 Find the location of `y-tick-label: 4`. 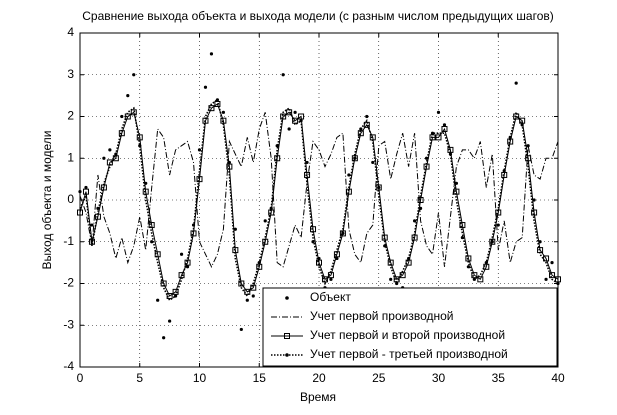

y-tick-label: 4 is located at coordinates (70, 32).